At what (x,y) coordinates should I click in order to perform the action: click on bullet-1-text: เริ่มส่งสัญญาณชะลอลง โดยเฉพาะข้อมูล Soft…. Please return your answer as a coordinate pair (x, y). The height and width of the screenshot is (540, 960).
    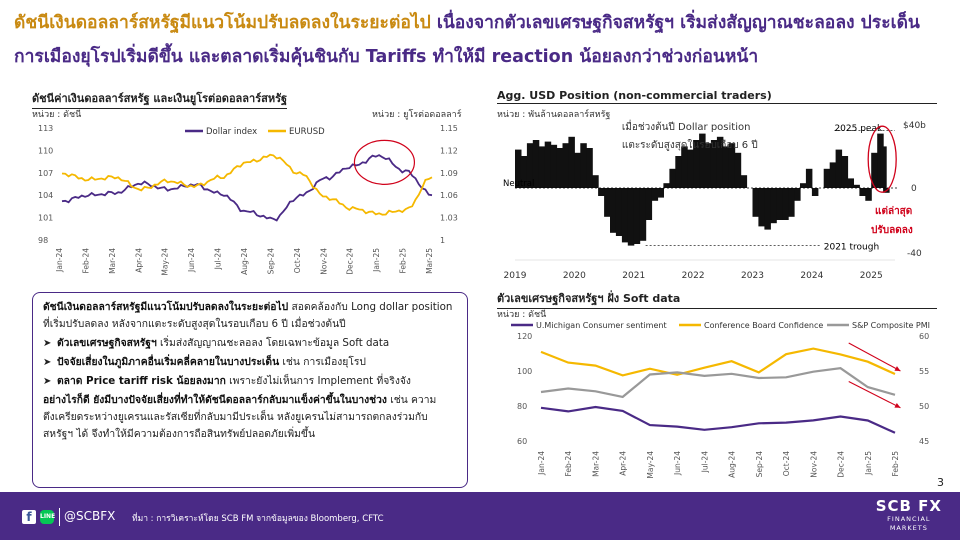
    Looking at the image, I should click on (273, 343).